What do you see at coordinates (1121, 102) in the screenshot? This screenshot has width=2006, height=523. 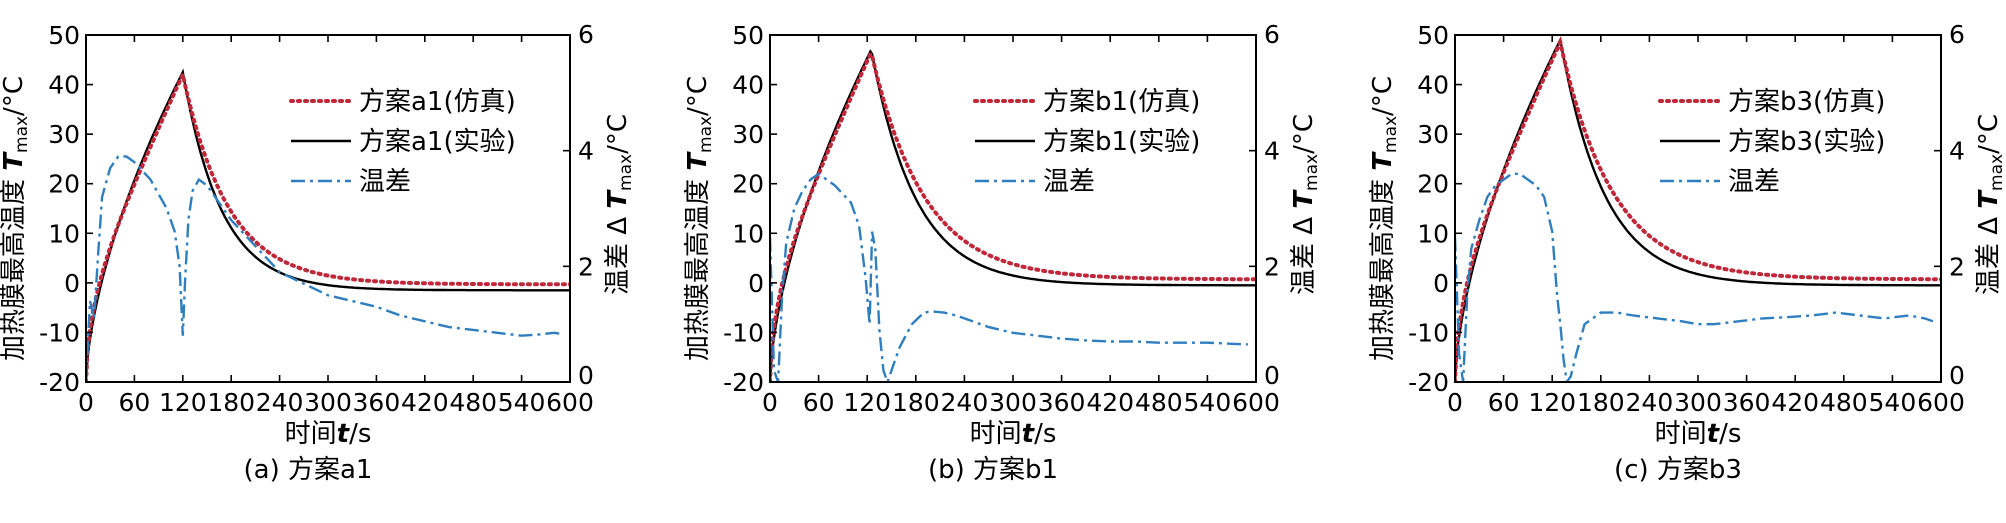 I see `legend-simulation-label: 方案b1(仿真)` at bounding box center [1121, 102].